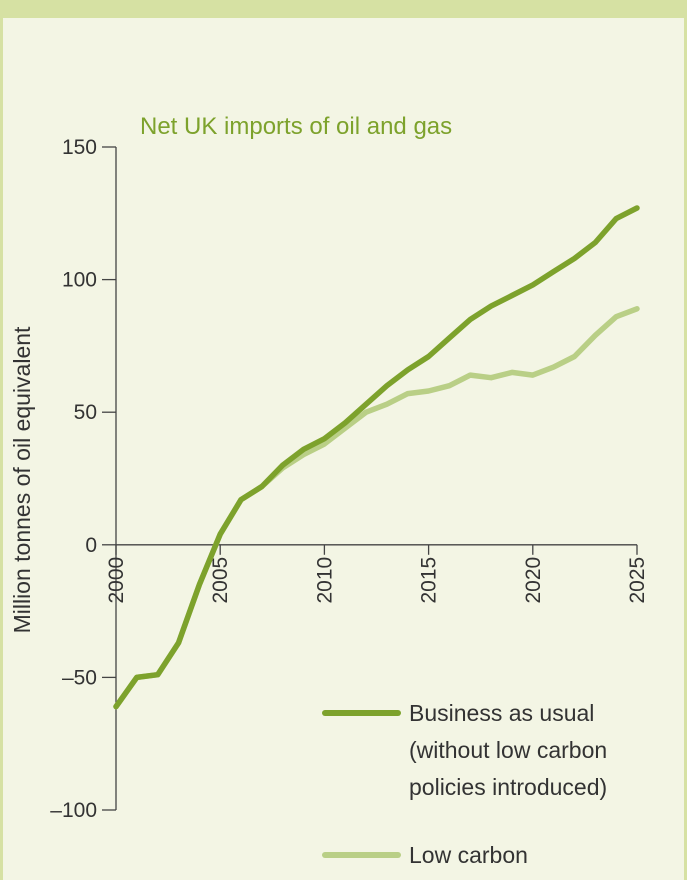  I want to click on legend-label-business-as-usual: Business as usual, so click(501, 713).